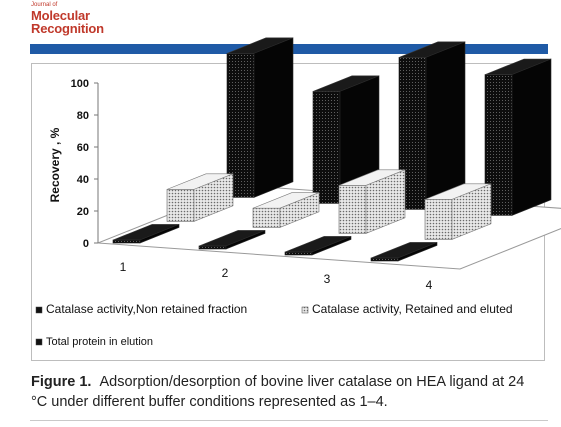  I want to click on caption-label: Figure 1., so click(61, 382).